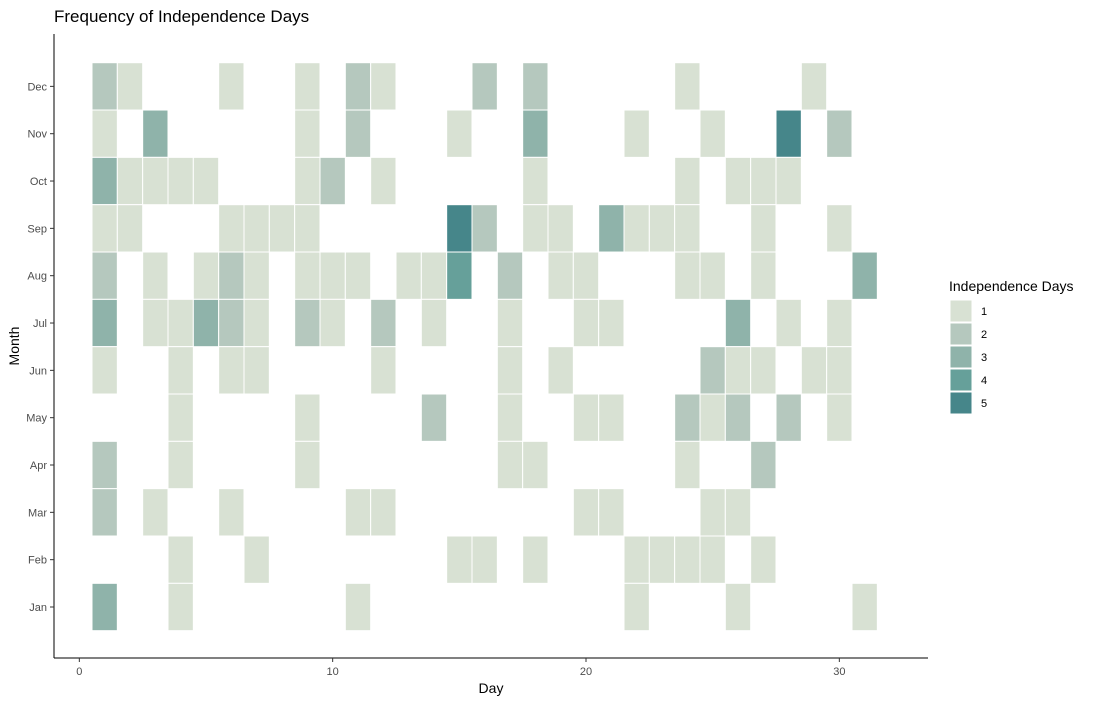 The image size is (1094, 703). I want to click on legend-label: 4, so click(984, 381).